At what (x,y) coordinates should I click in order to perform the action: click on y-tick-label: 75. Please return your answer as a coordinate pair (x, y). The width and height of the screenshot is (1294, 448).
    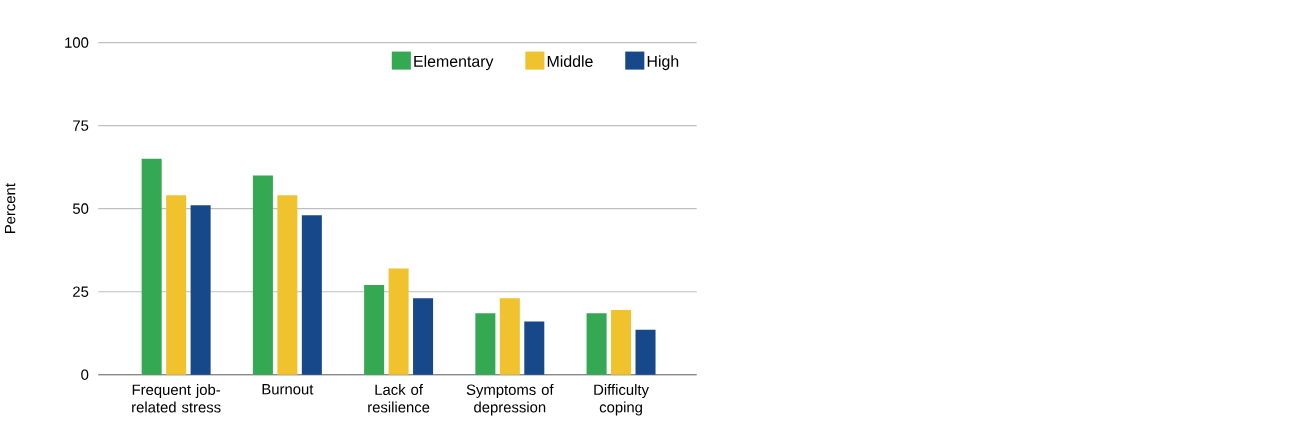
    Looking at the image, I should click on (81, 125).